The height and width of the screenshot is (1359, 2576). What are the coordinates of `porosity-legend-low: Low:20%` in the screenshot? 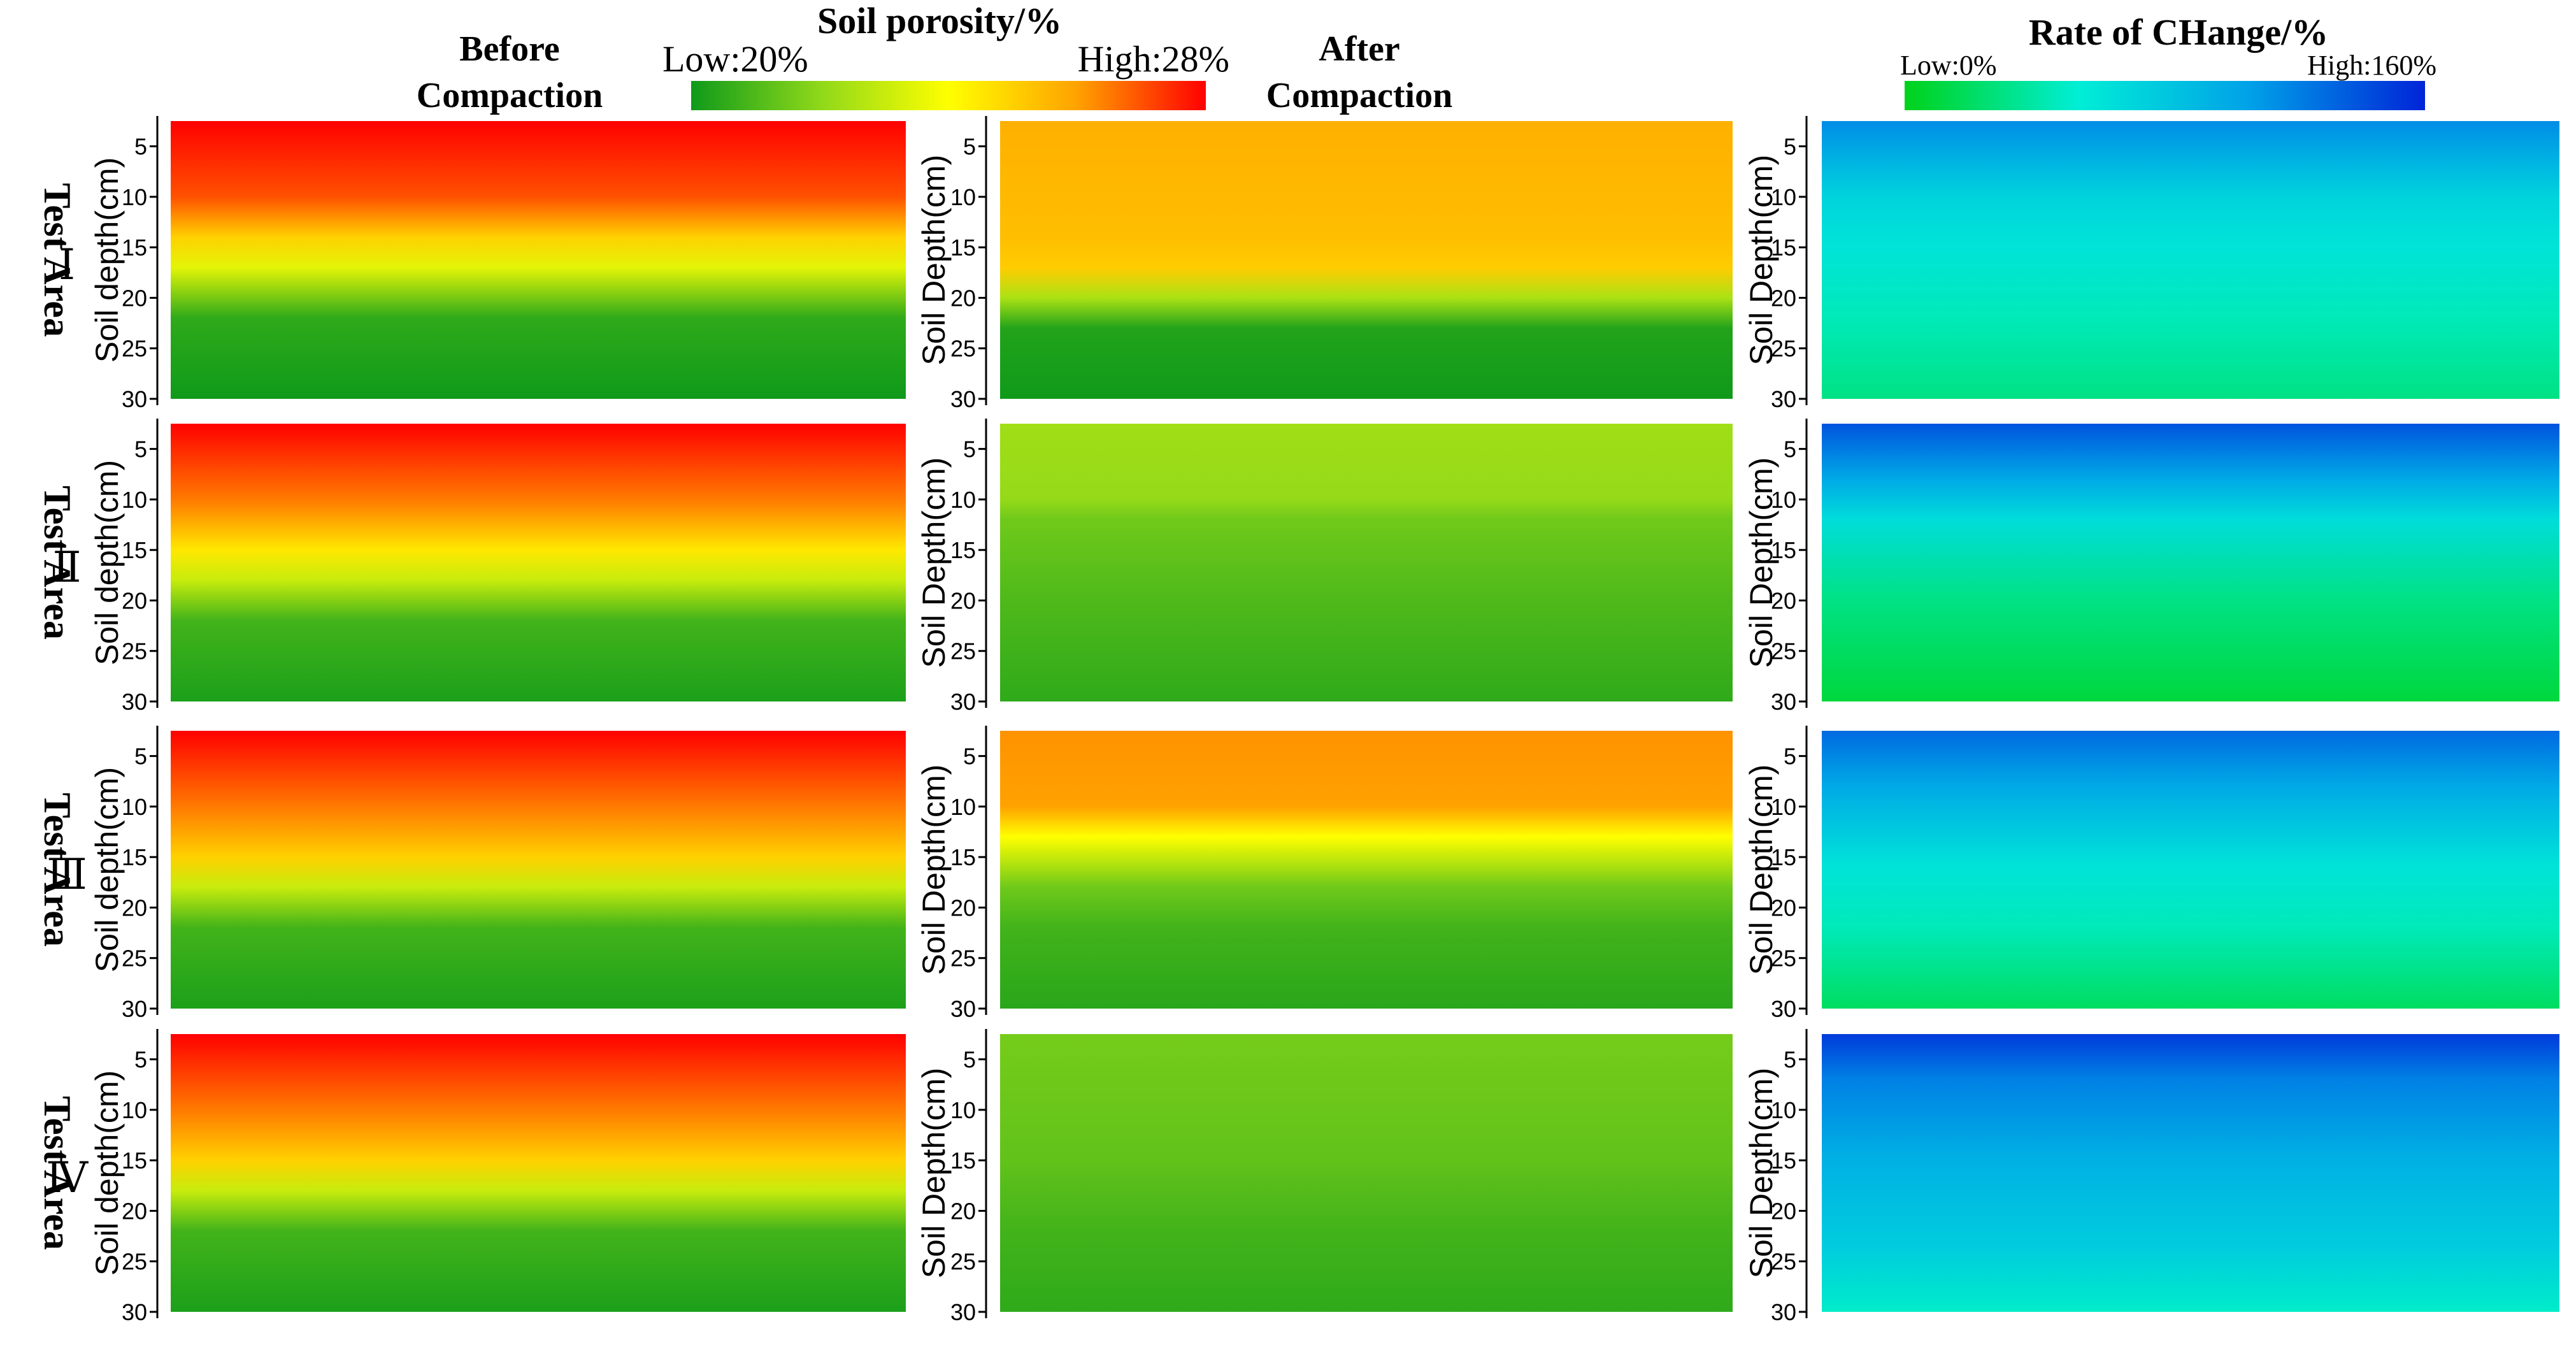 It's located at (735, 59).